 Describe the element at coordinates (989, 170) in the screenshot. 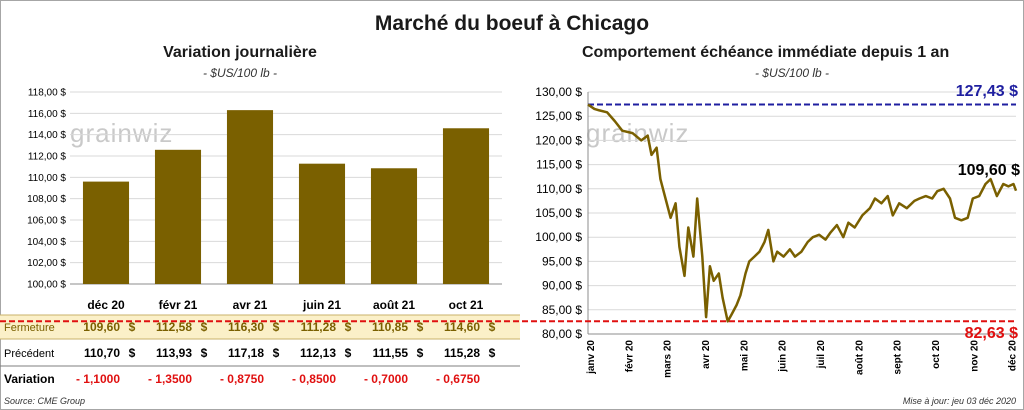

I see `last-value-label: 109,60 $` at that location.